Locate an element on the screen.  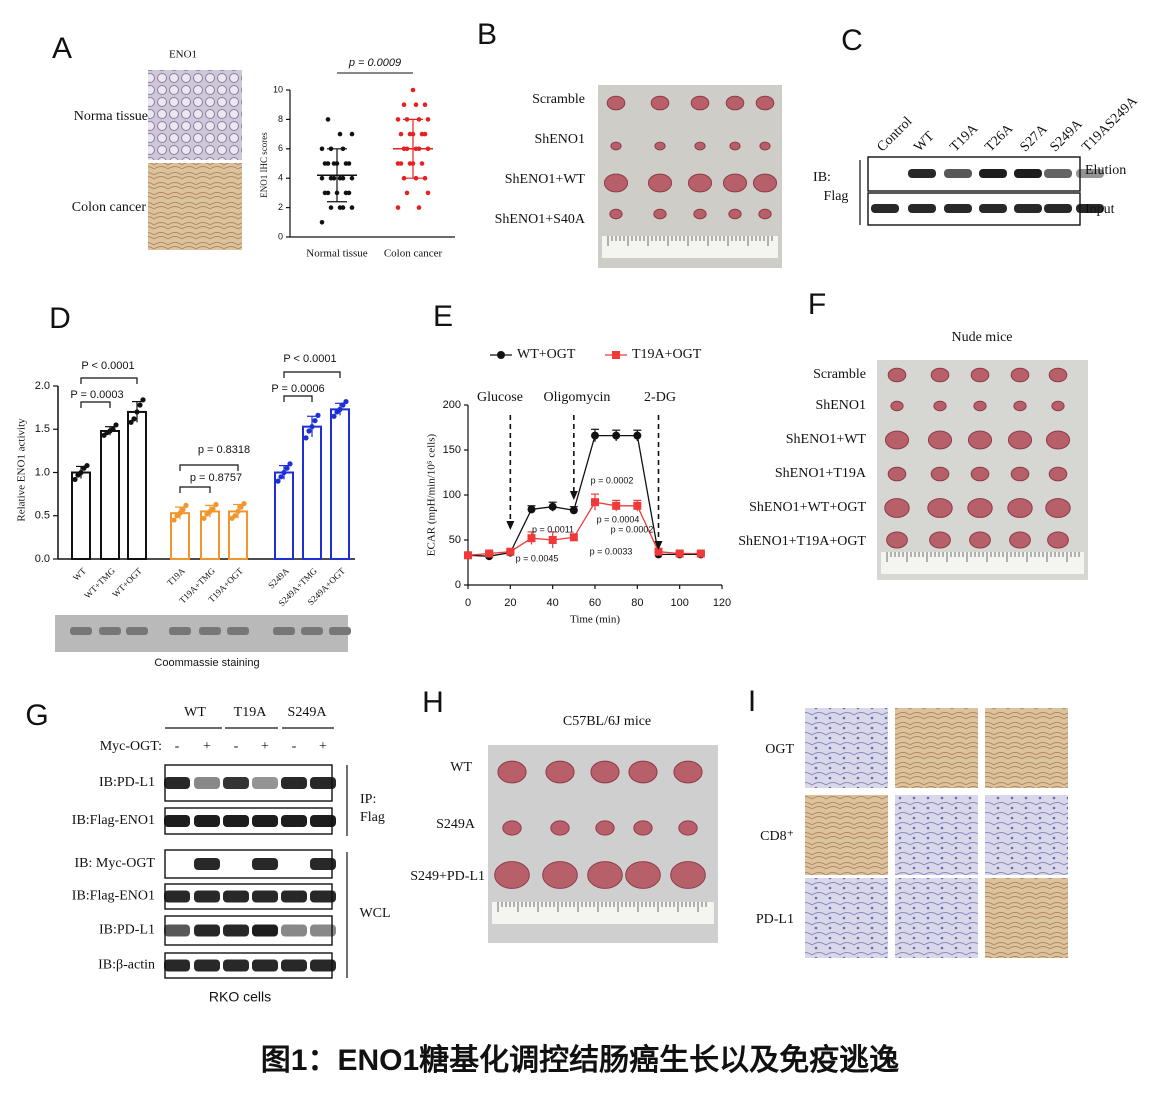
row-label: PD-L1 is located at coordinates (775, 919).